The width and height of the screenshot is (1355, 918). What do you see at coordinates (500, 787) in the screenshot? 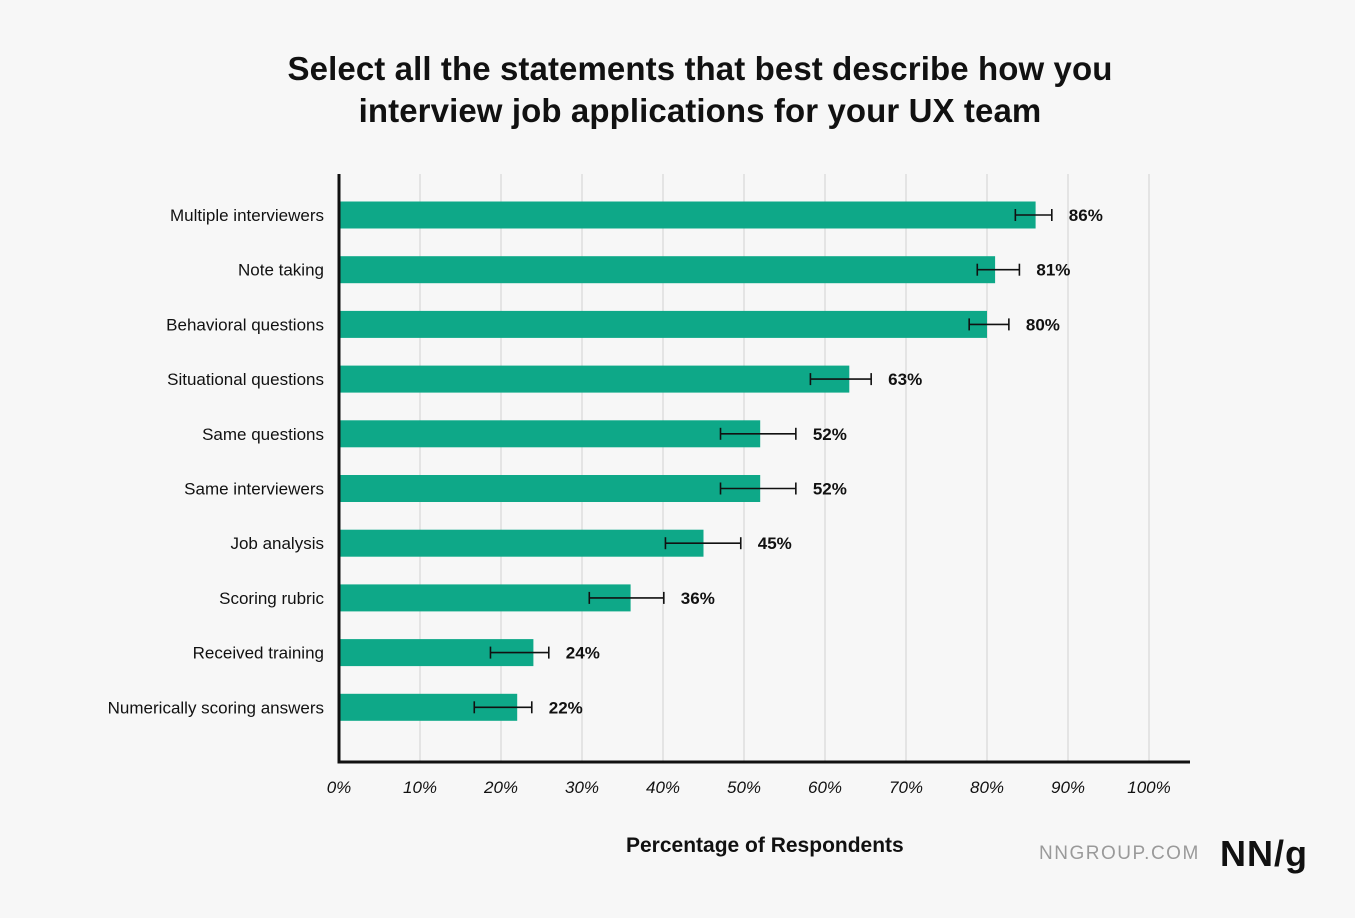
I see `x-tick-label-20: 20%` at bounding box center [500, 787].